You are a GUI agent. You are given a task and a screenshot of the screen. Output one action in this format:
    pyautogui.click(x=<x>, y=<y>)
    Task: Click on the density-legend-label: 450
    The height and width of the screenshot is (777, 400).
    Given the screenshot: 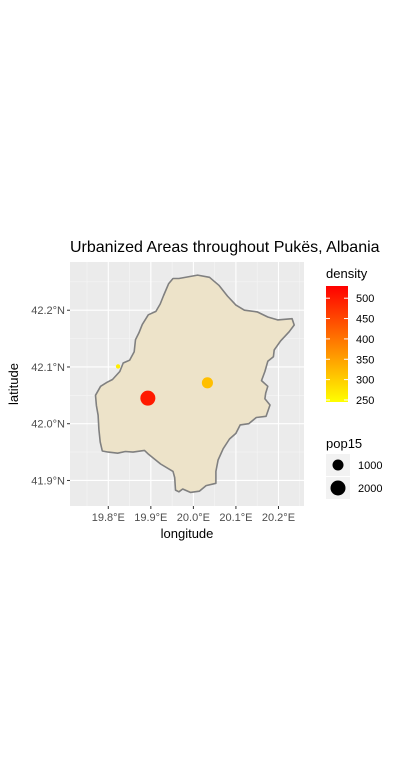 What is the action you would take?
    pyautogui.click(x=365, y=320)
    